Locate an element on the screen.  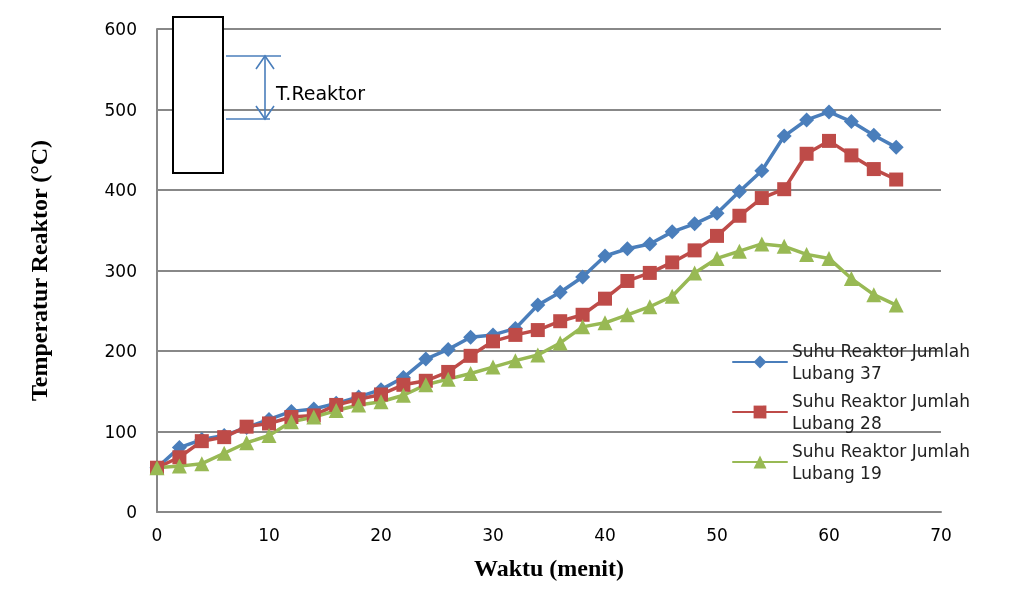
y-tick-label: 200 is located at coordinates (120, 351).